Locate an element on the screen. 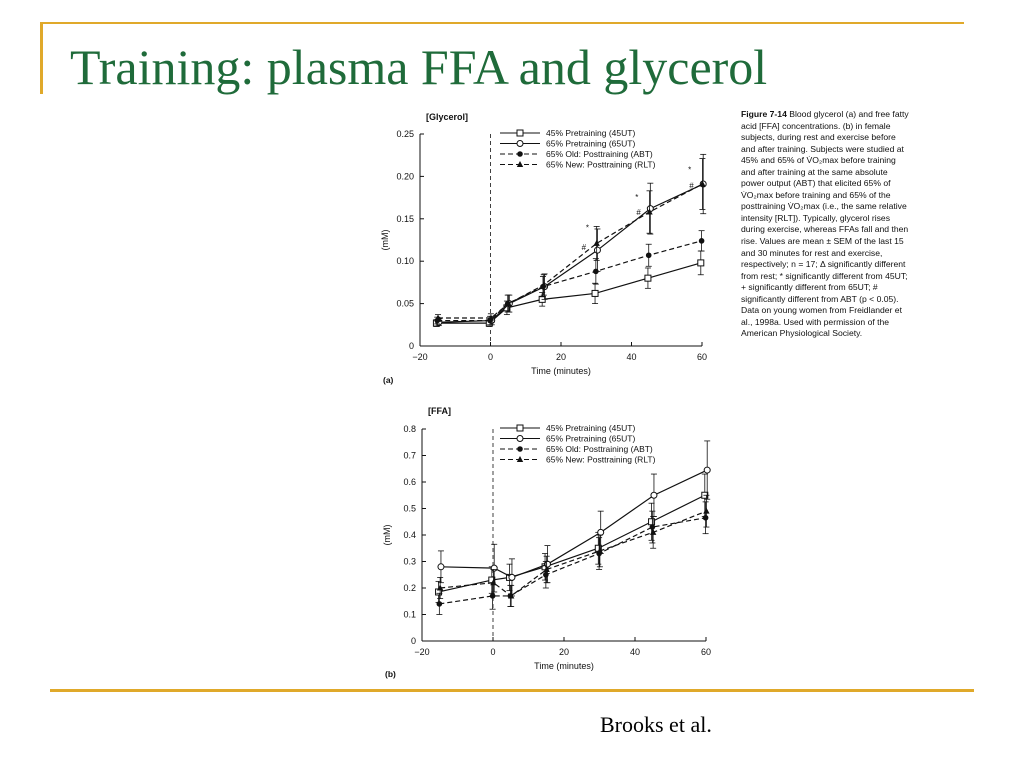 The width and height of the screenshot is (1024, 768). panel-a-y-axis-label: (mM) is located at coordinates (385, 240).